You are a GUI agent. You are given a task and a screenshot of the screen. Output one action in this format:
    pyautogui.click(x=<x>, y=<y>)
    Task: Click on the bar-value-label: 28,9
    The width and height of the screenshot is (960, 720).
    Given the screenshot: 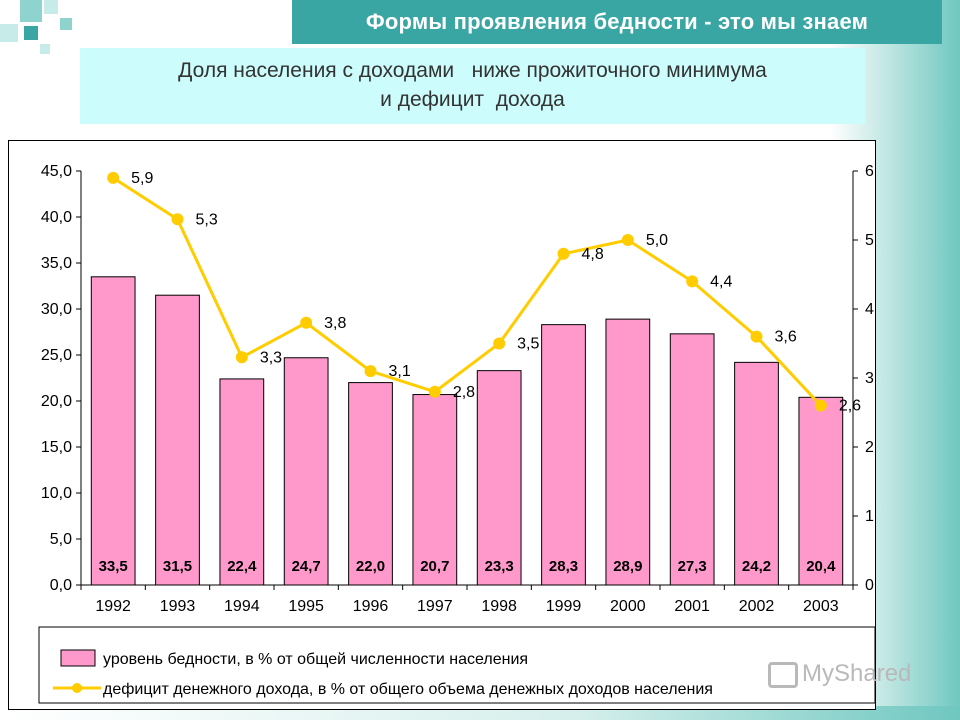 What is the action you would take?
    pyautogui.click(x=627, y=566)
    